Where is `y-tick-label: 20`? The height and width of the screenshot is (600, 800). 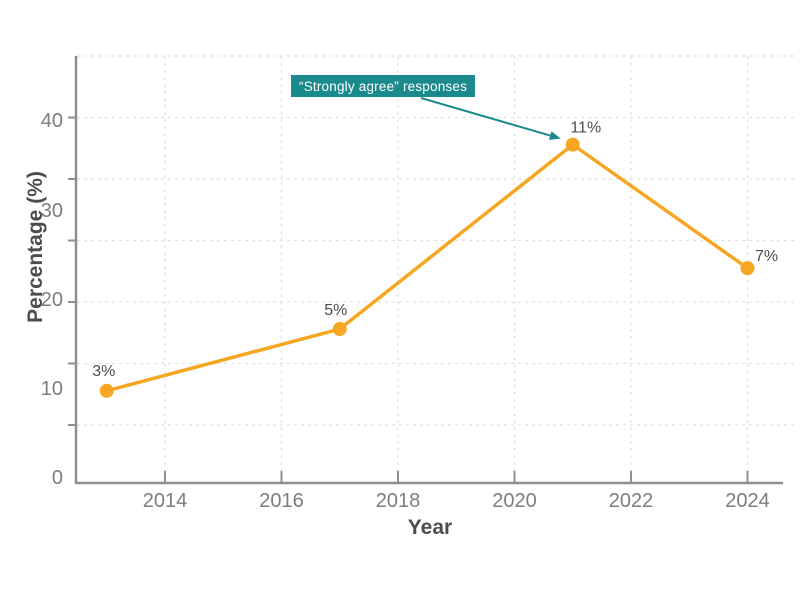
y-tick-label: 20 is located at coordinates (52, 300).